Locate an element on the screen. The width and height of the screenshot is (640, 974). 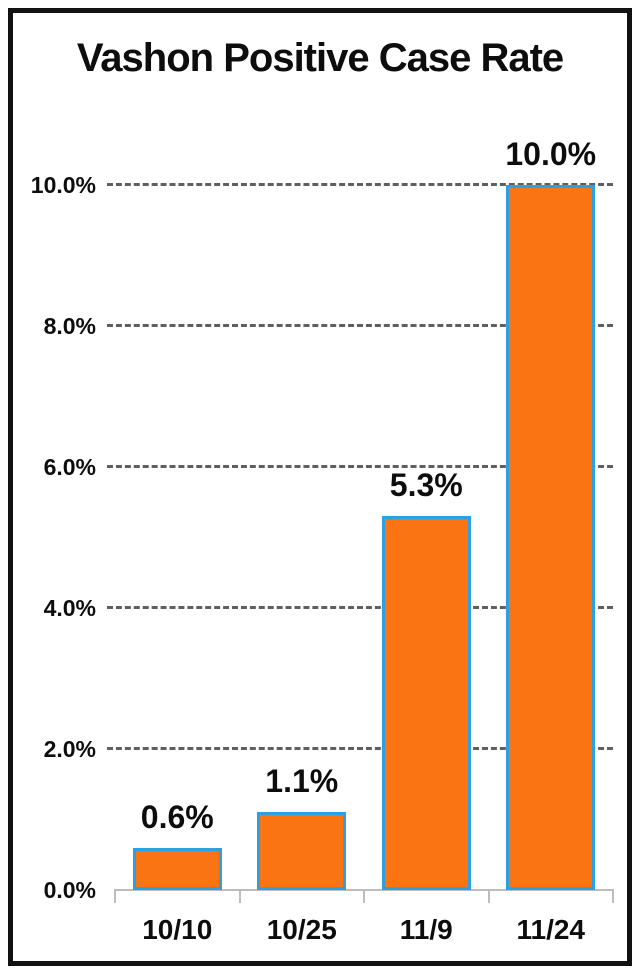
y-tick-label: 8.0% is located at coordinates (69, 326).